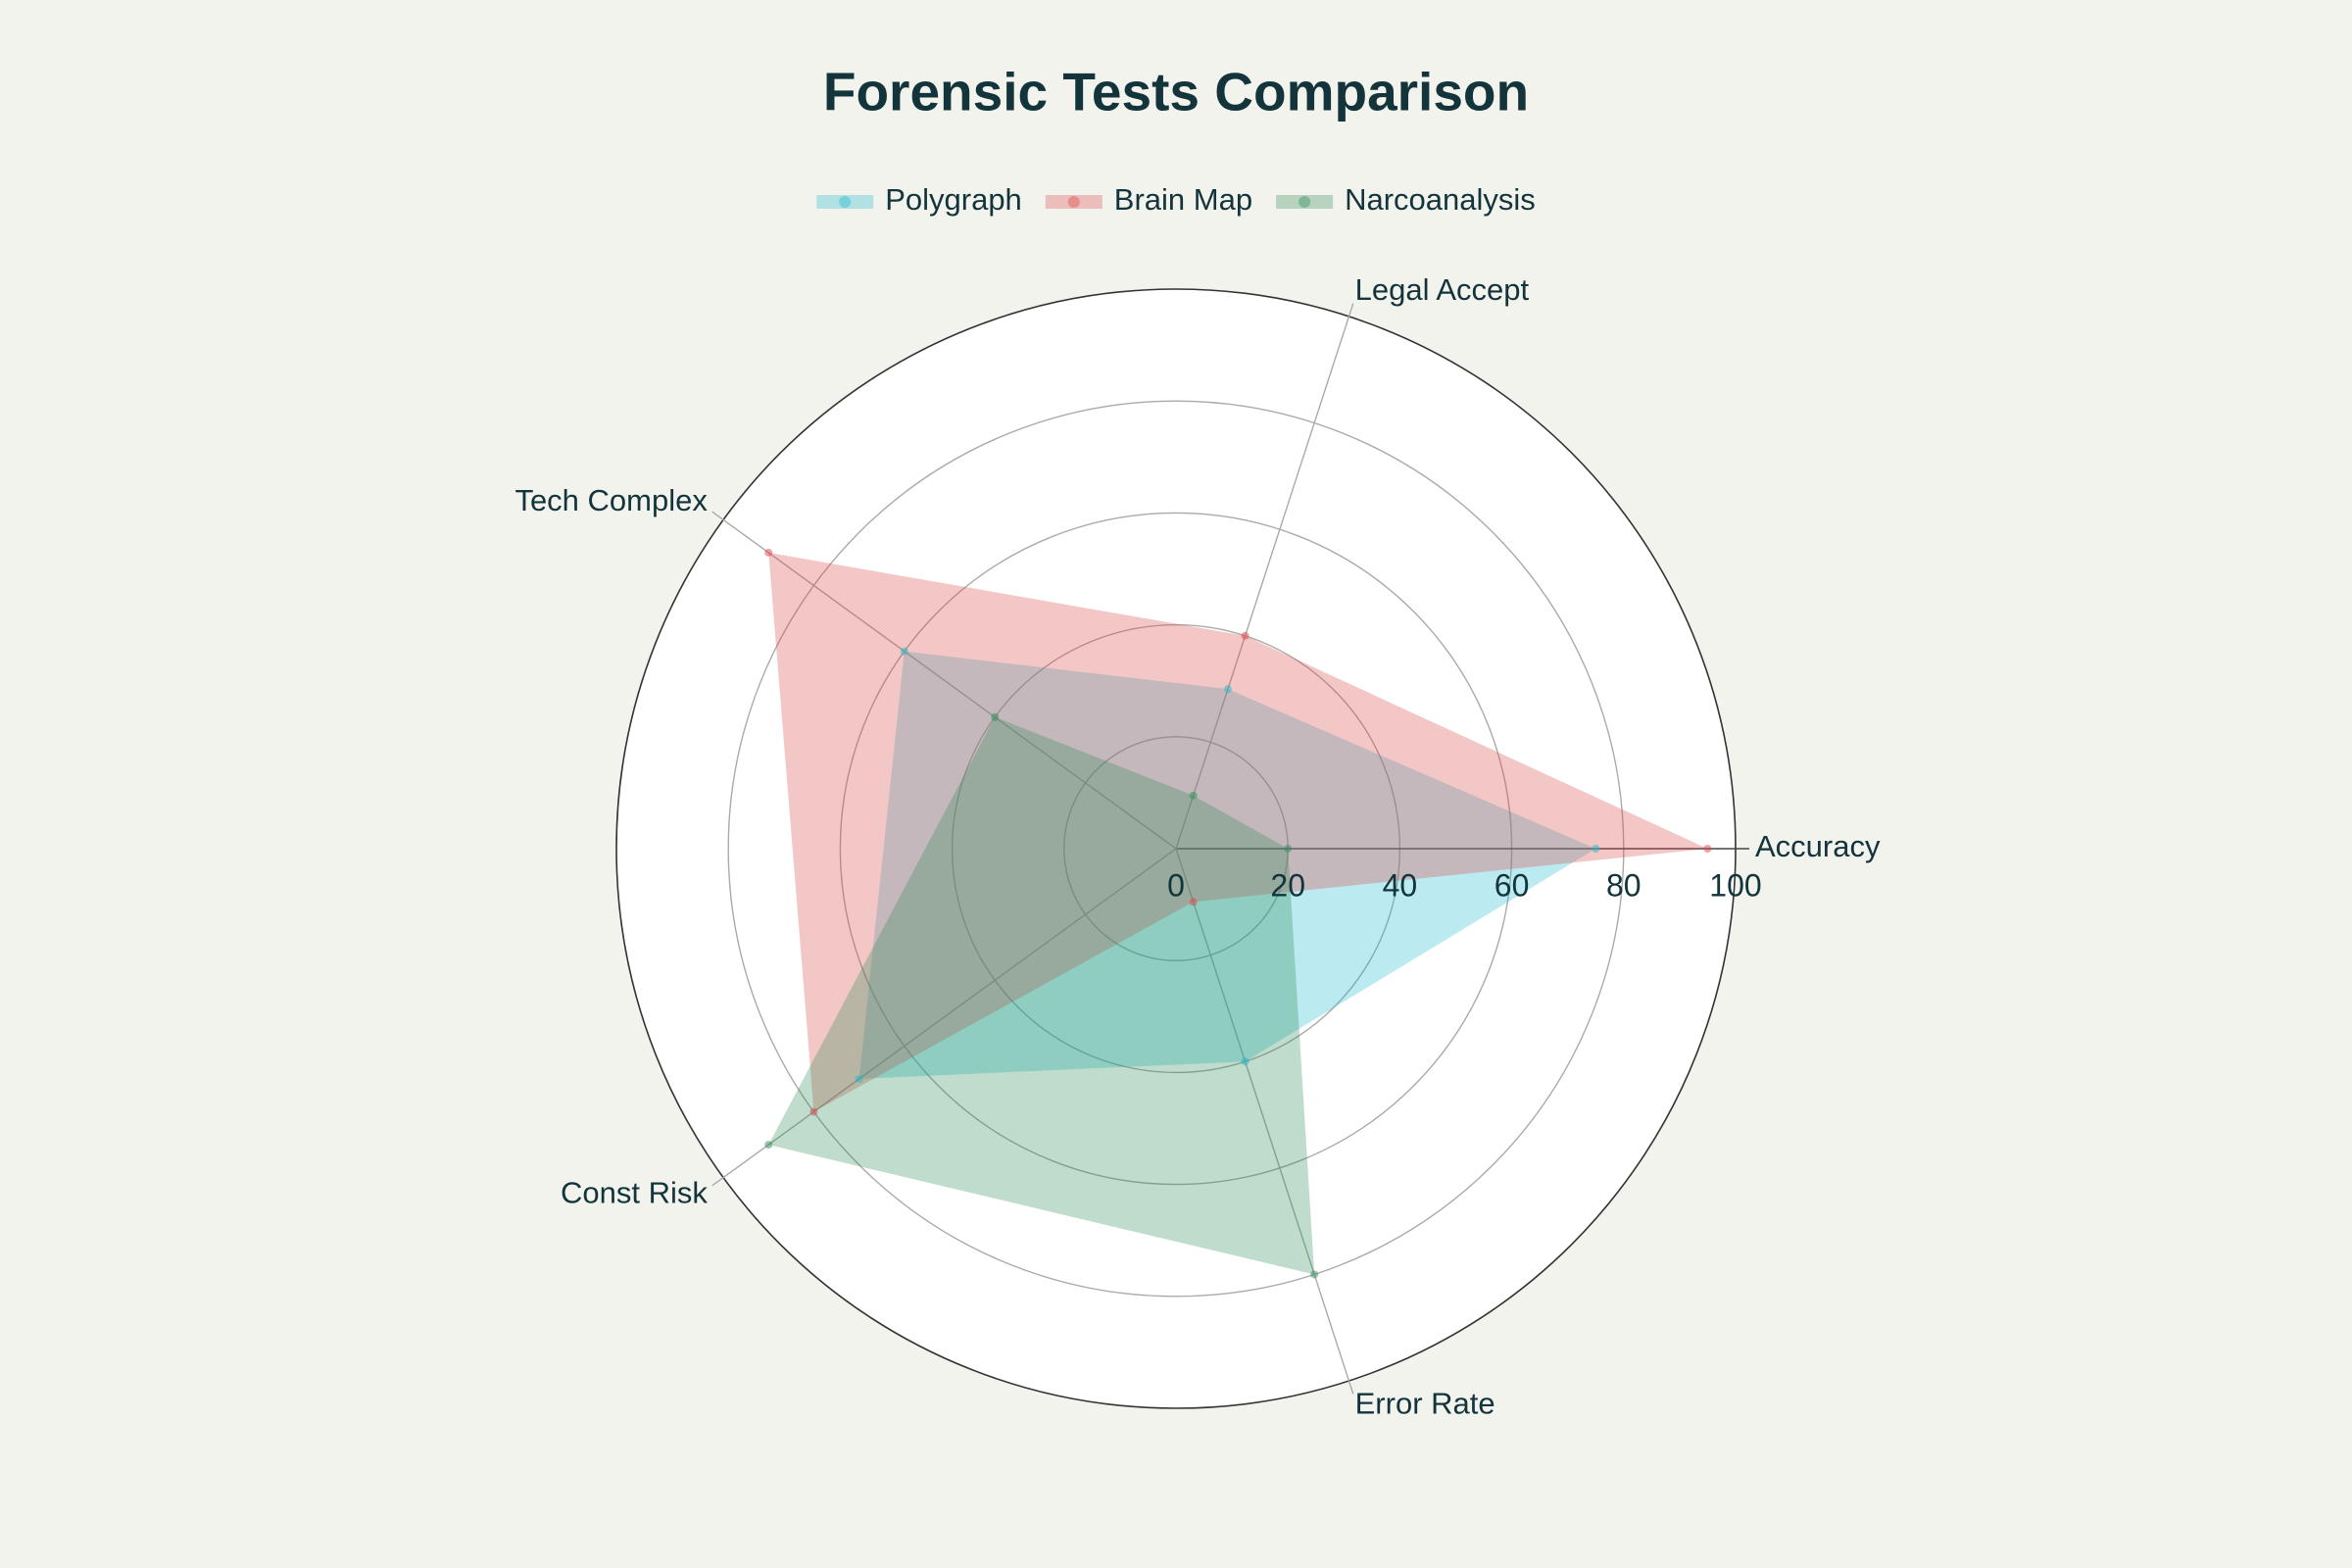 The width and height of the screenshot is (2352, 1568). Describe the element at coordinates (634, 1193) in the screenshot. I see `category-label: Const Risk` at that location.